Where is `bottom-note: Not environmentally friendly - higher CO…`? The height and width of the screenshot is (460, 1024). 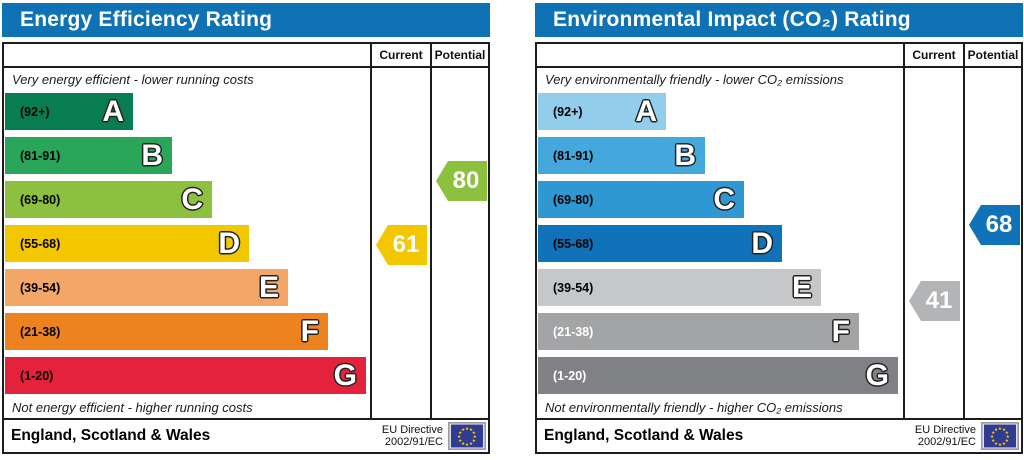
bottom-note: Not environmentally friendly - higher CO… is located at coordinates (694, 407).